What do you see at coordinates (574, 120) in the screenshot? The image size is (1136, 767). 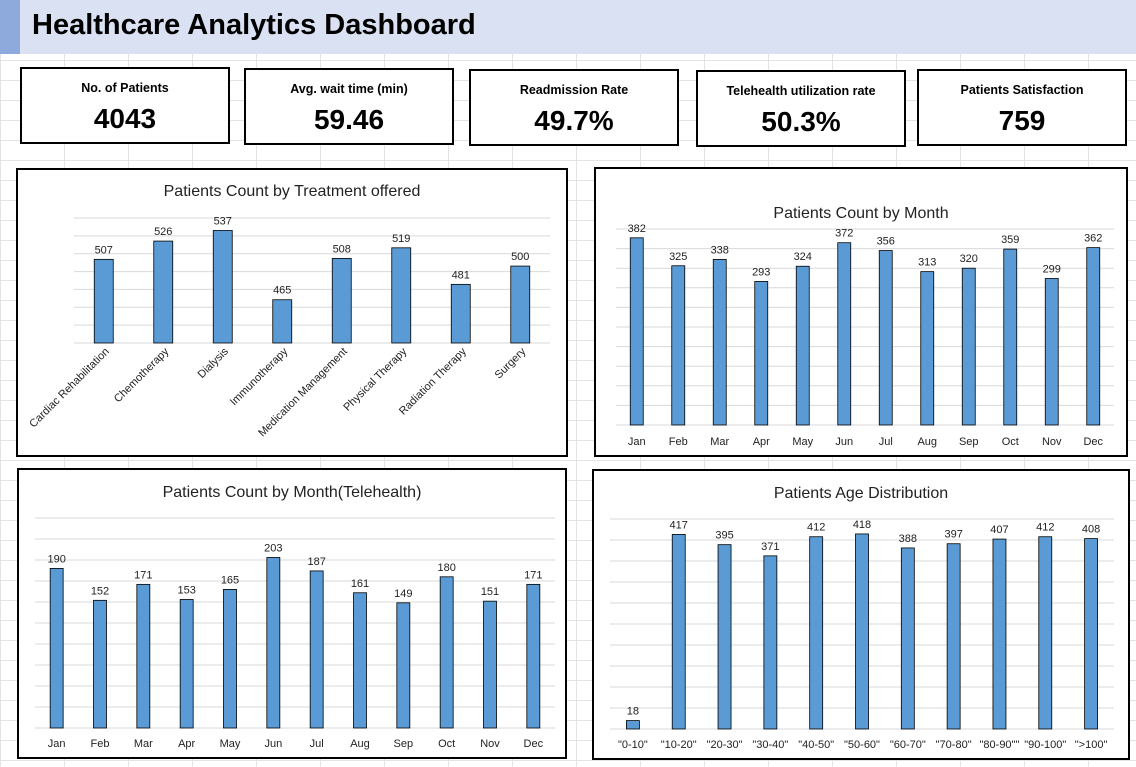 I see `kpi-value: 49.7%` at bounding box center [574, 120].